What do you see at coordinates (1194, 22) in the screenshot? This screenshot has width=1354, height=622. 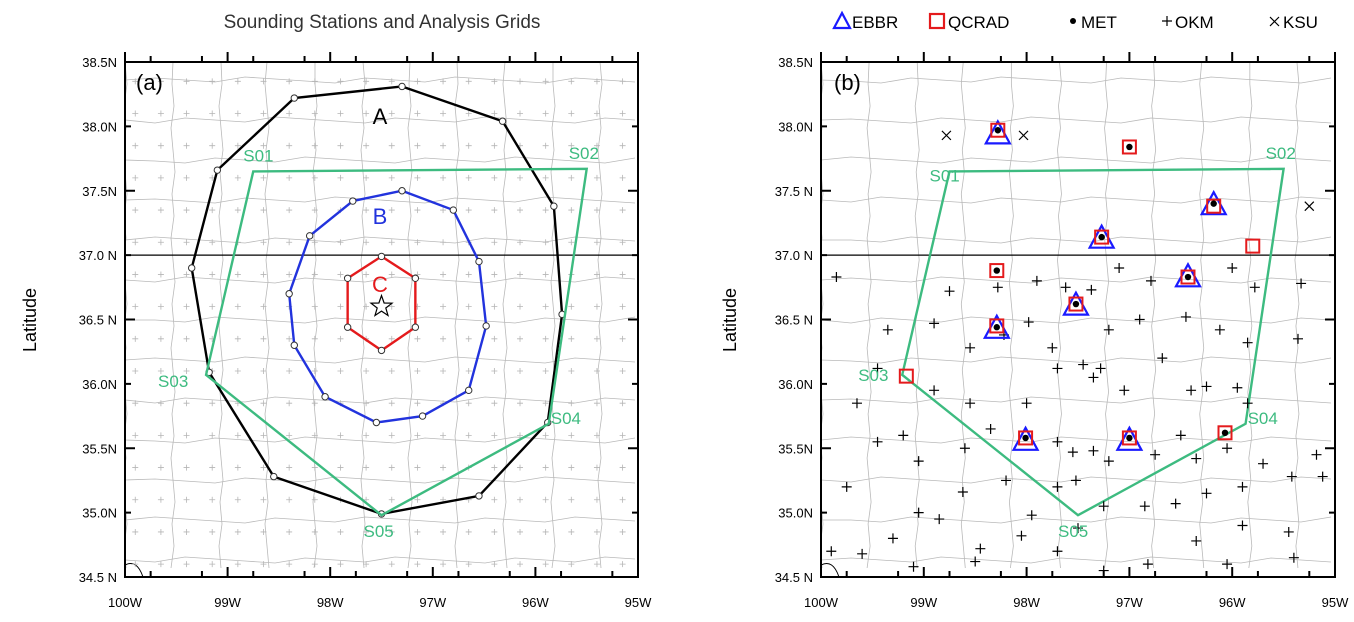 I see `legend-okm-label: OKM` at bounding box center [1194, 22].